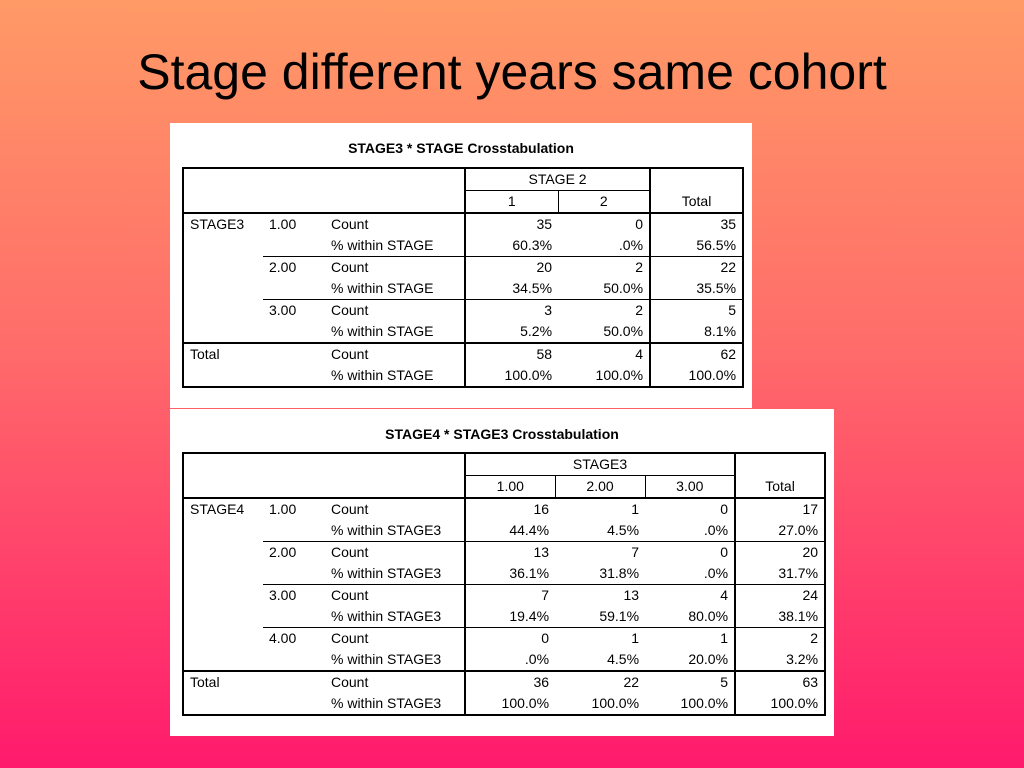  I want to click on column-header: 2, so click(604, 201).